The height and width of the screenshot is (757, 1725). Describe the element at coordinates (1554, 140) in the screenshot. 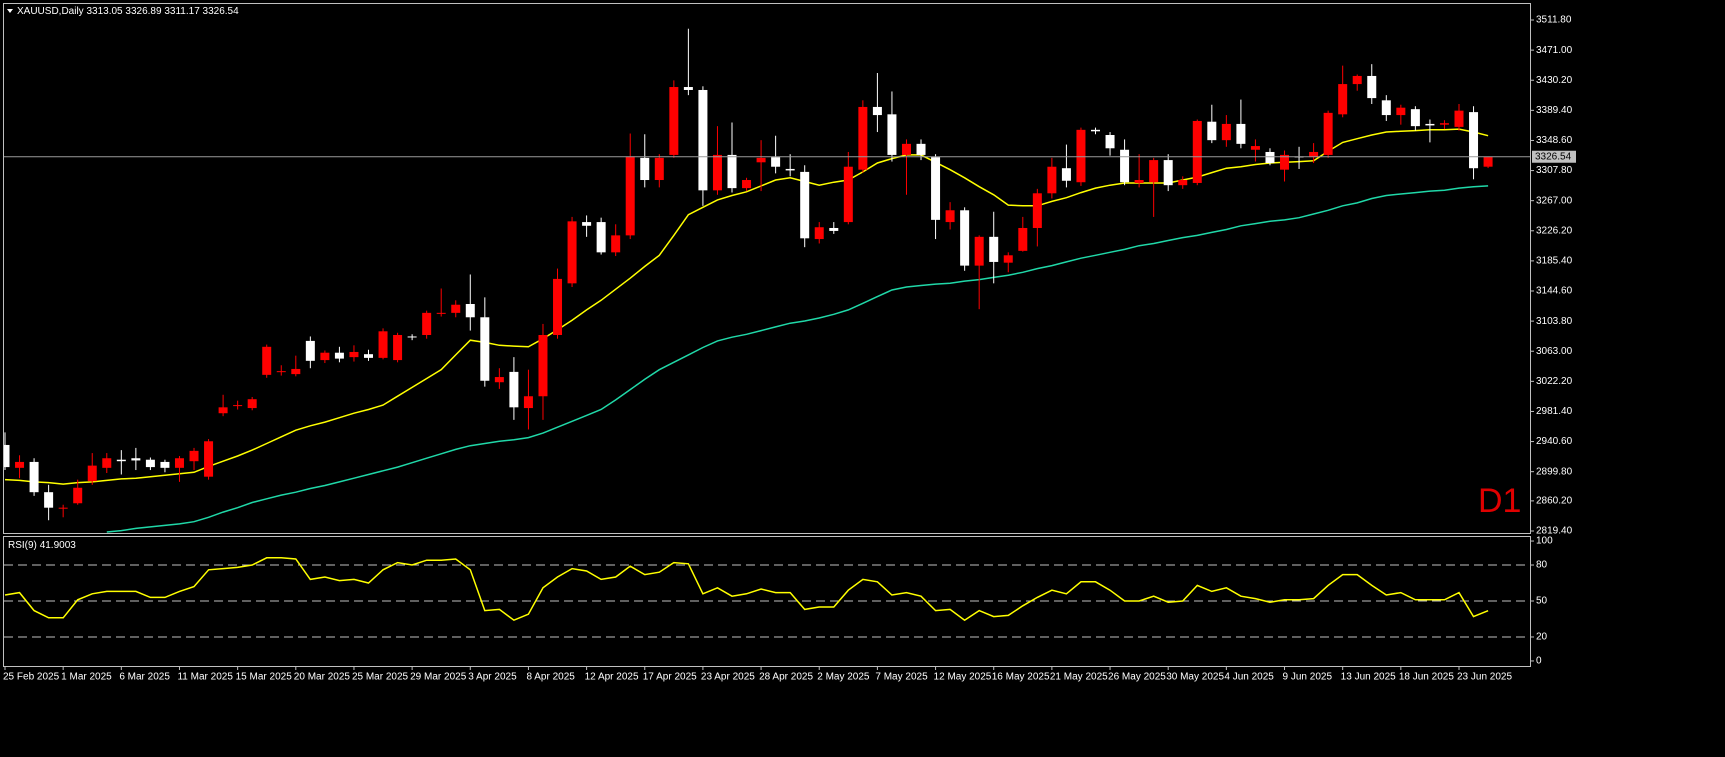

I see `y-tick-label: 3348.60` at that location.